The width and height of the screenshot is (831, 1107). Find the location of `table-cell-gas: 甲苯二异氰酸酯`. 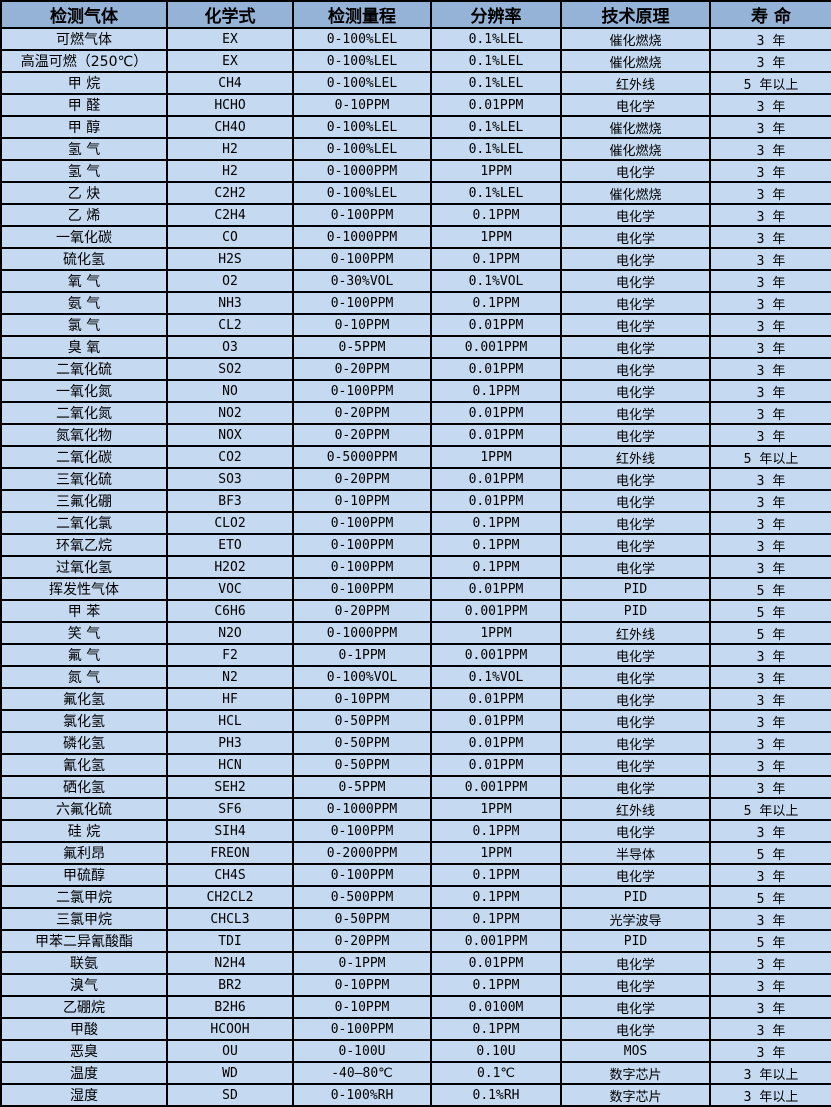

table-cell-gas: 甲苯二异氰酸酯 is located at coordinates (84, 941).